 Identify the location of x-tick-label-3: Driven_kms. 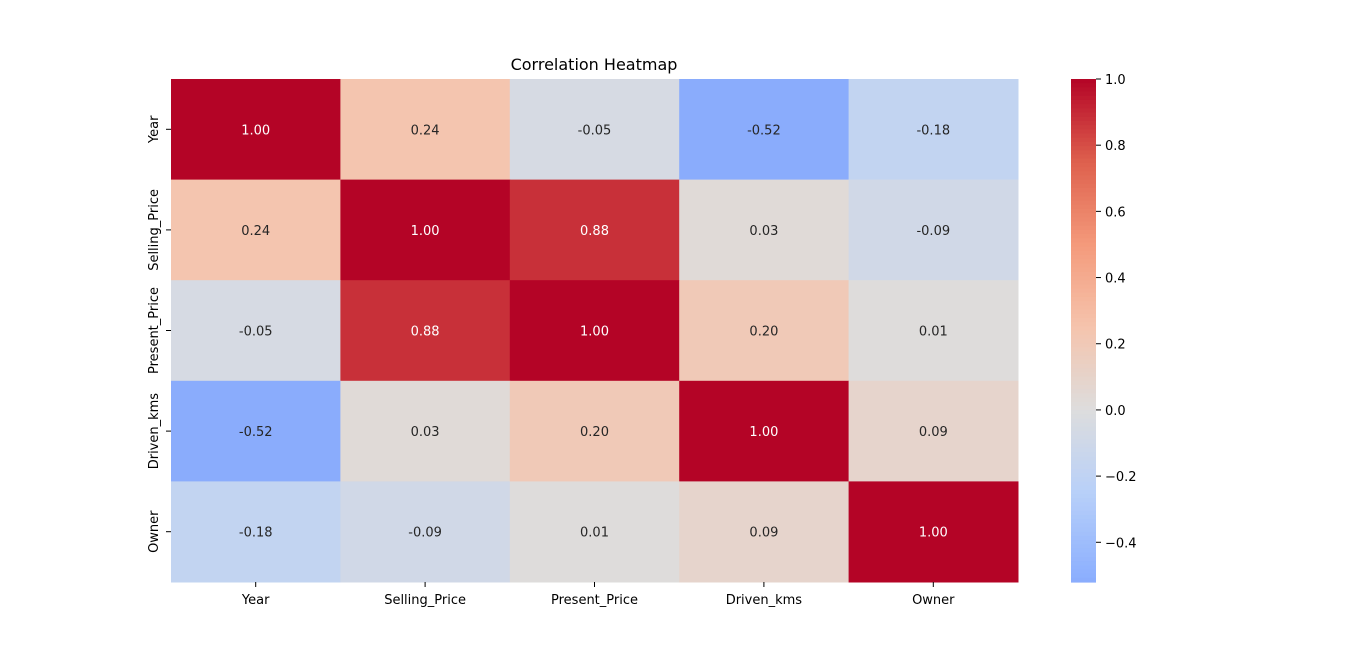
(764, 600).